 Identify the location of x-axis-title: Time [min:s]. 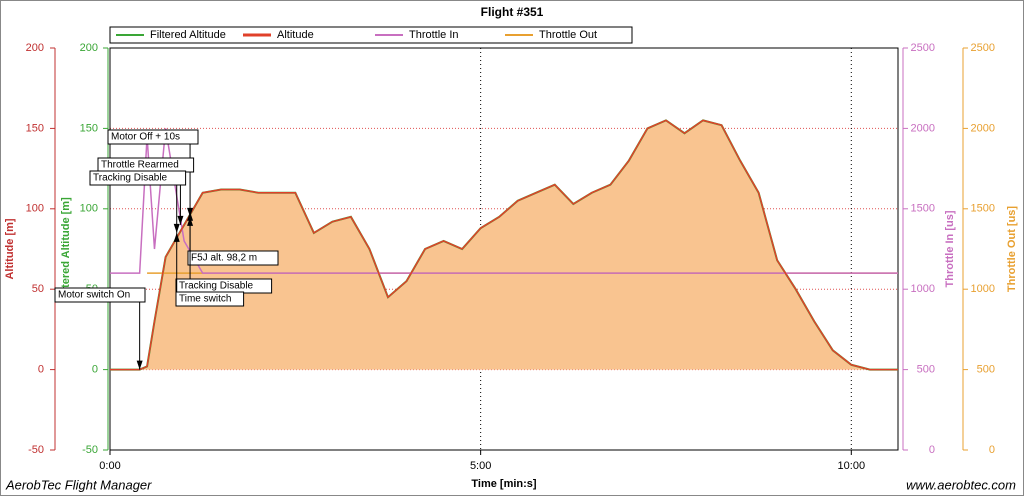
(504, 484).